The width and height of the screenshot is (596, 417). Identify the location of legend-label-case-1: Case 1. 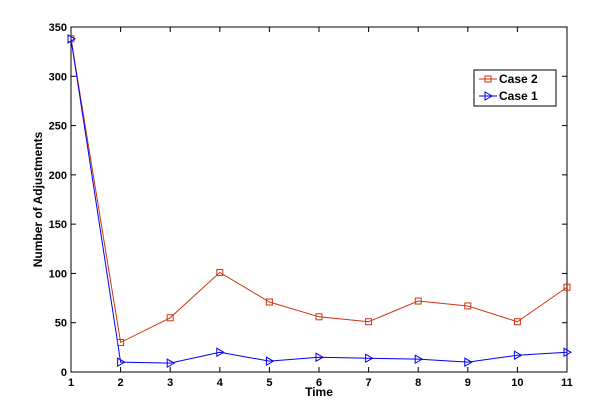
(518, 96).